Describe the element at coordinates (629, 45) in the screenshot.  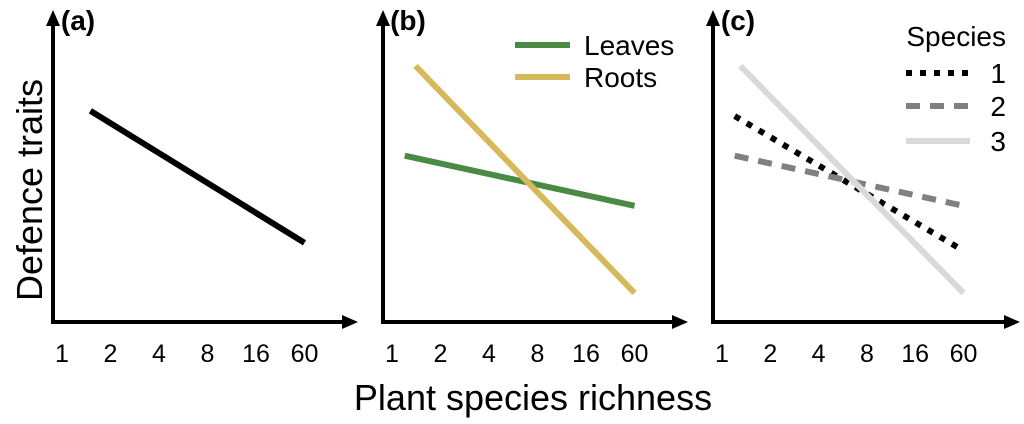
I see `legend-label: Leaves` at that location.